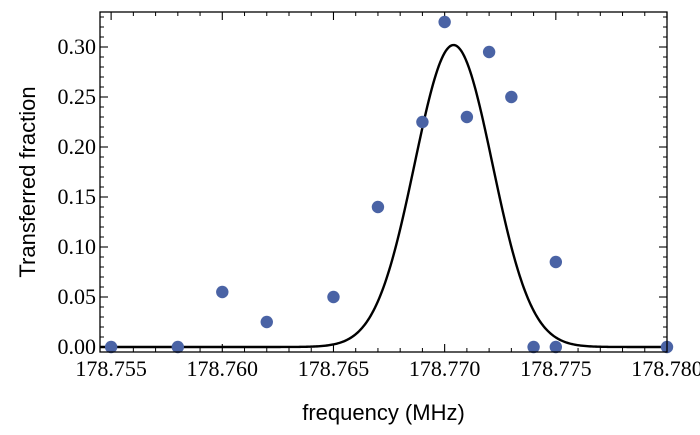 The image size is (700, 435). Describe the element at coordinates (77, 96) in the screenshot. I see `y-tick-label: 0.25` at that location.